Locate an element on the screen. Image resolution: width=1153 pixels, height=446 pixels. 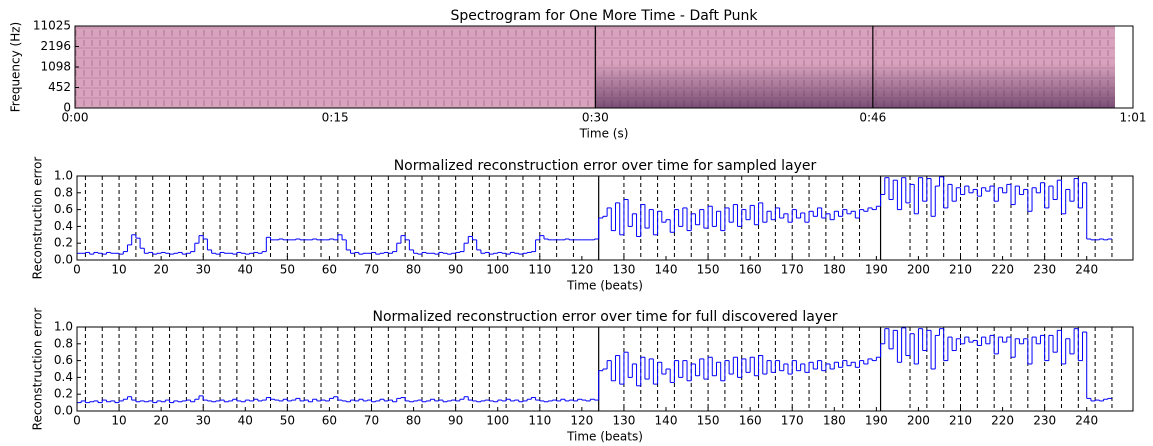
x-tick-label: 0:30 is located at coordinates (595, 118).